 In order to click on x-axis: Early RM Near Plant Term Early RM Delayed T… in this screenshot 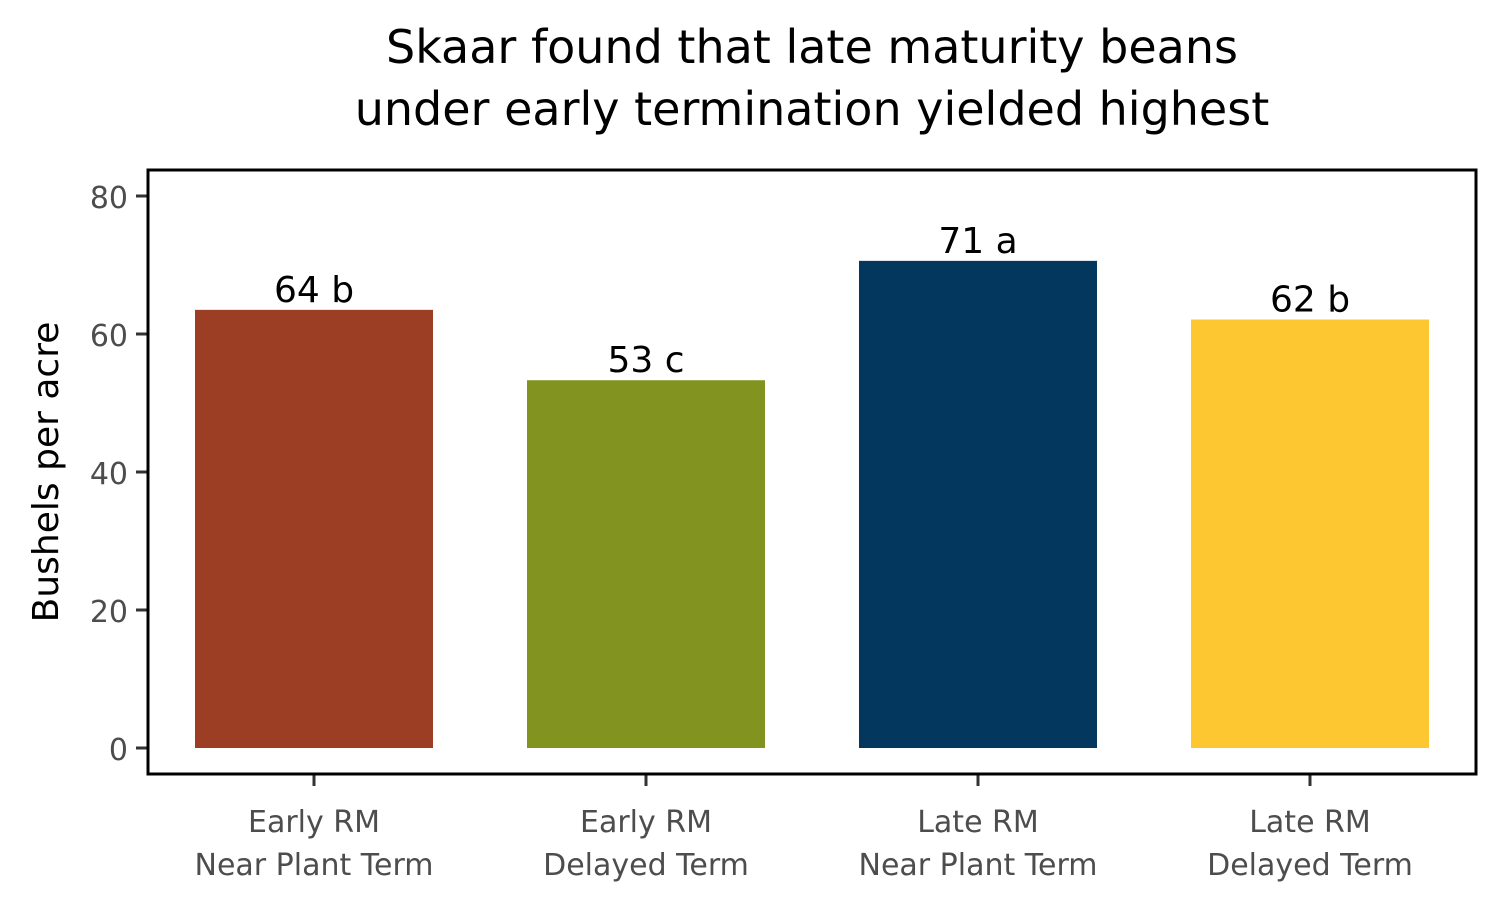, I will do `click(804, 828)`.